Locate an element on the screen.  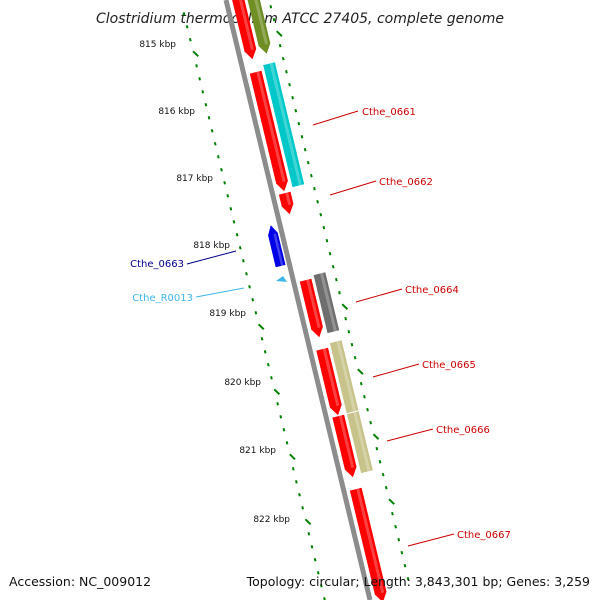
cog-cthe-0665-highlight is located at coordinates (346, 376).